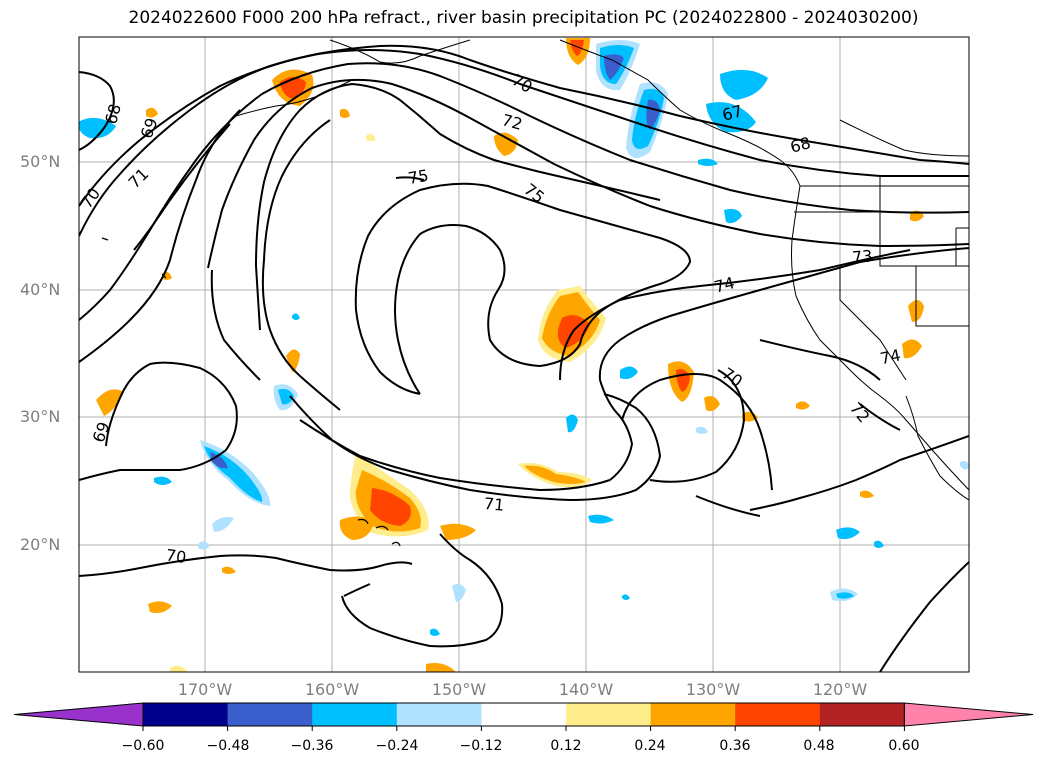  I want to click on colorbar-tick-label: 0.12, so click(566, 746).